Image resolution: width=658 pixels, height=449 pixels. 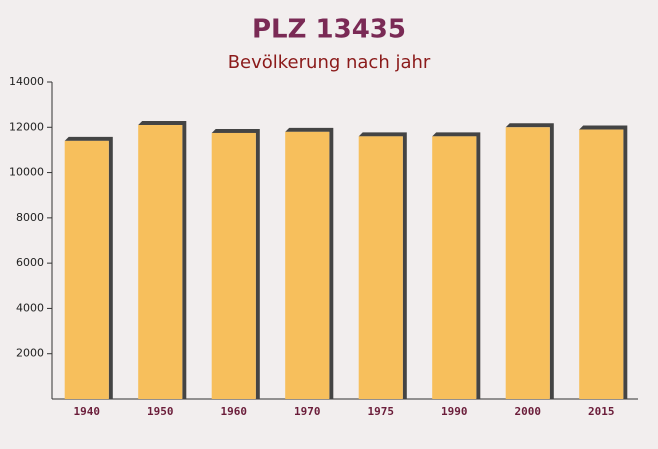 I want to click on y-tick-label: 14000, so click(x=26, y=81).